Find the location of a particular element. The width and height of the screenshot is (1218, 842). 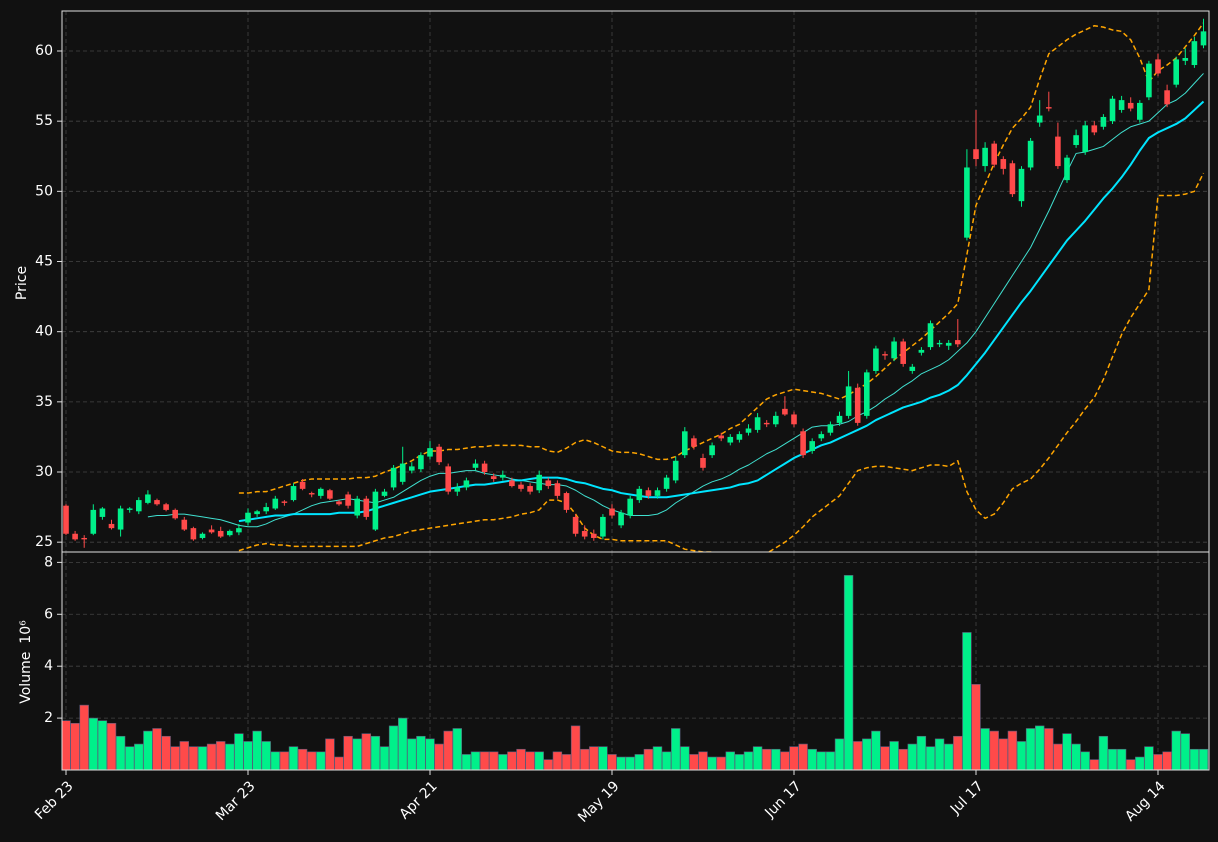

y-tick-label: 50 is located at coordinates (44, 191).